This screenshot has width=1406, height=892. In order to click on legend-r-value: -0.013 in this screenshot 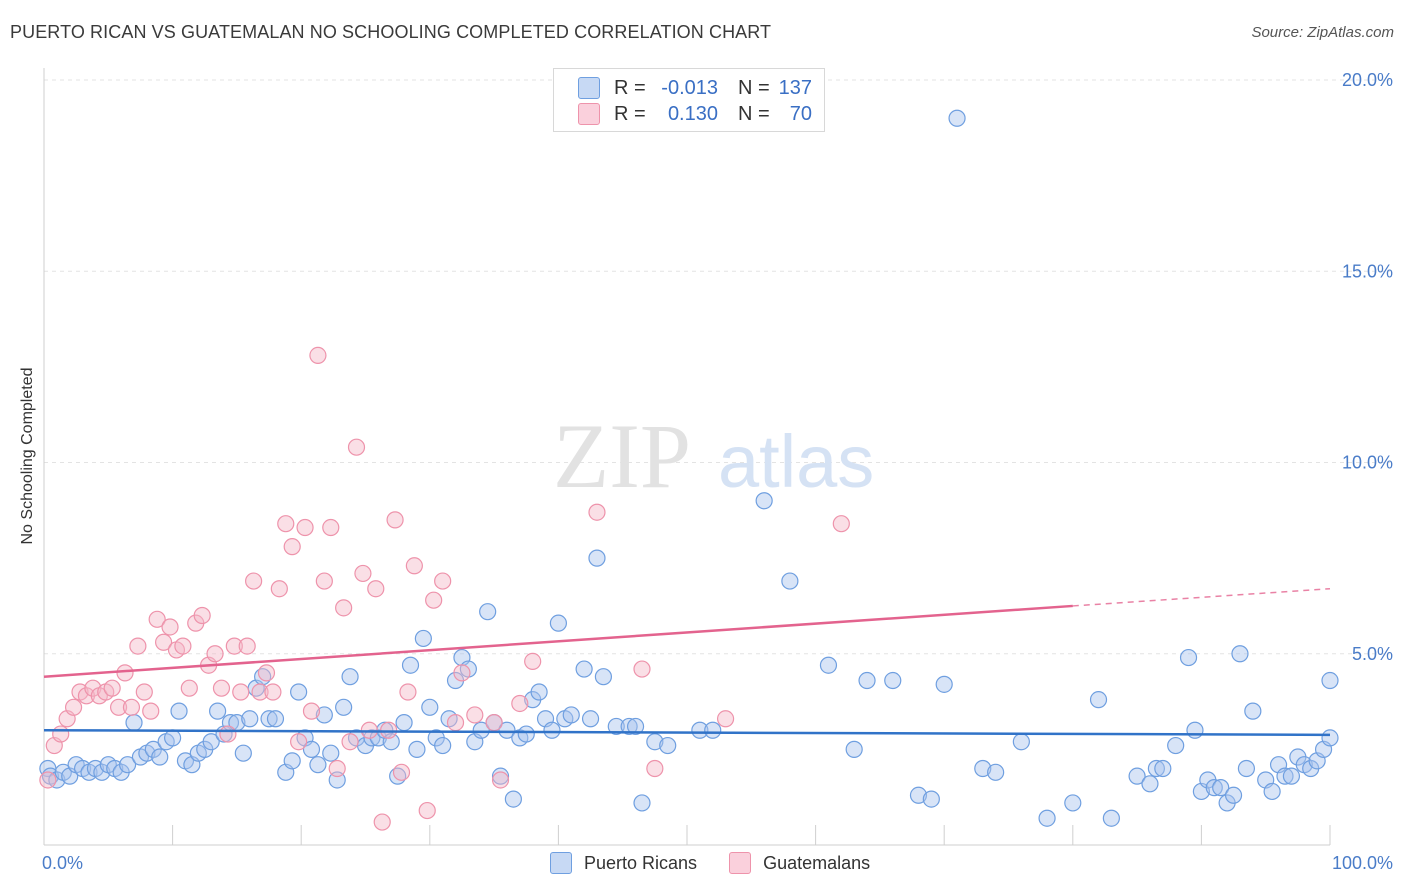, I will do `click(689, 87)`.